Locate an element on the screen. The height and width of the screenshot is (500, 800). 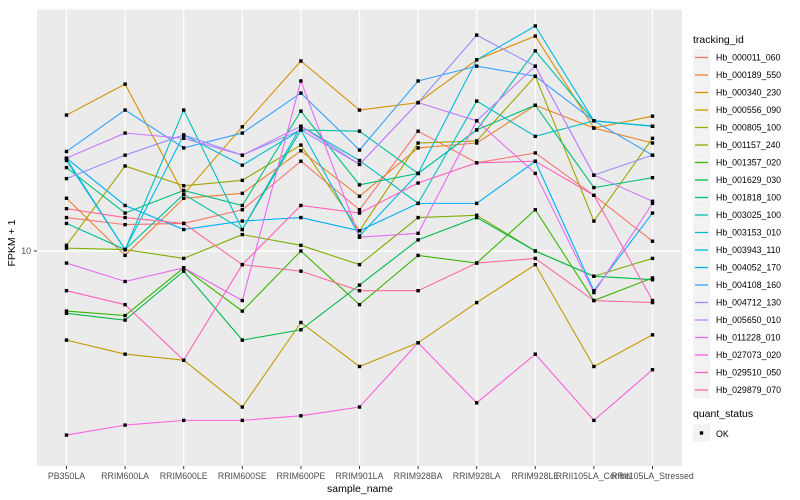
x-tick-label: RRIM600PE is located at coordinates (300, 476).